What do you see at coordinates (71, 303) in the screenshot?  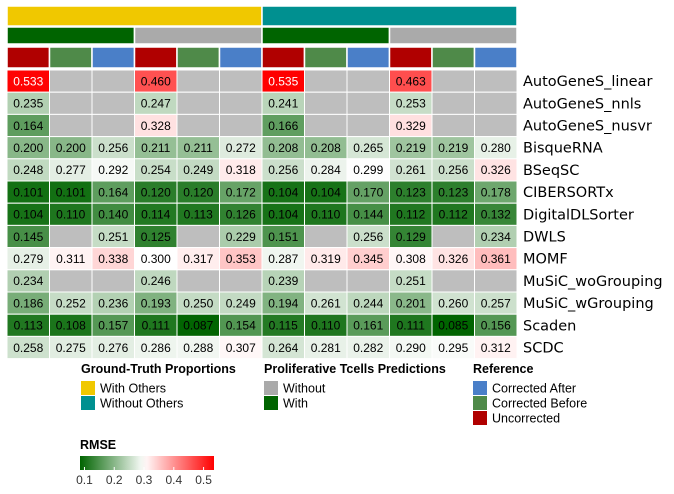 I see `cell-value-label: 0.252` at bounding box center [71, 303].